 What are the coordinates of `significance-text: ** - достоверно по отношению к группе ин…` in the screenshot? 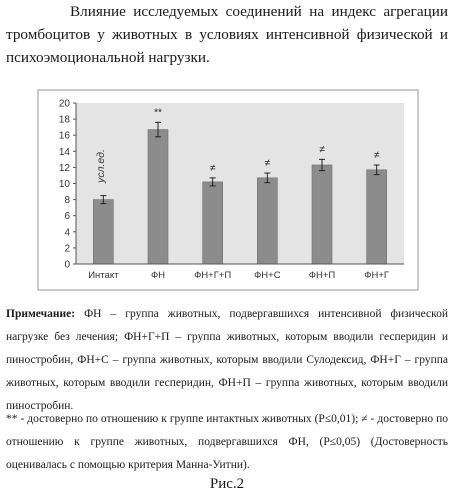 It's located at (227, 442).